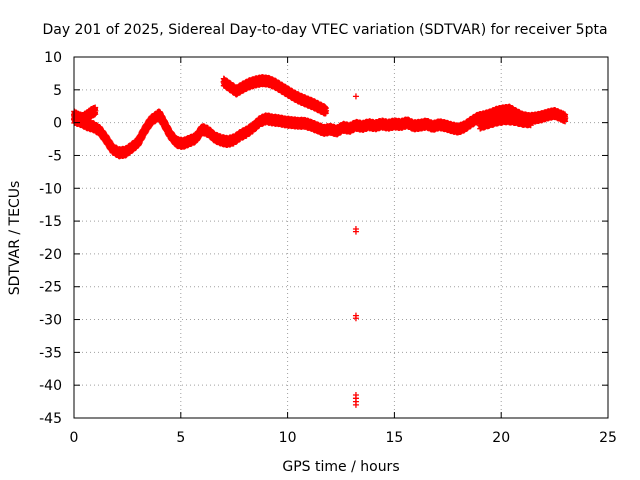 The width and height of the screenshot is (640, 480). What do you see at coordinates (531, 121) in the screenshot?
I see `late-lower-branch-point` at bounding box center [531, 121].